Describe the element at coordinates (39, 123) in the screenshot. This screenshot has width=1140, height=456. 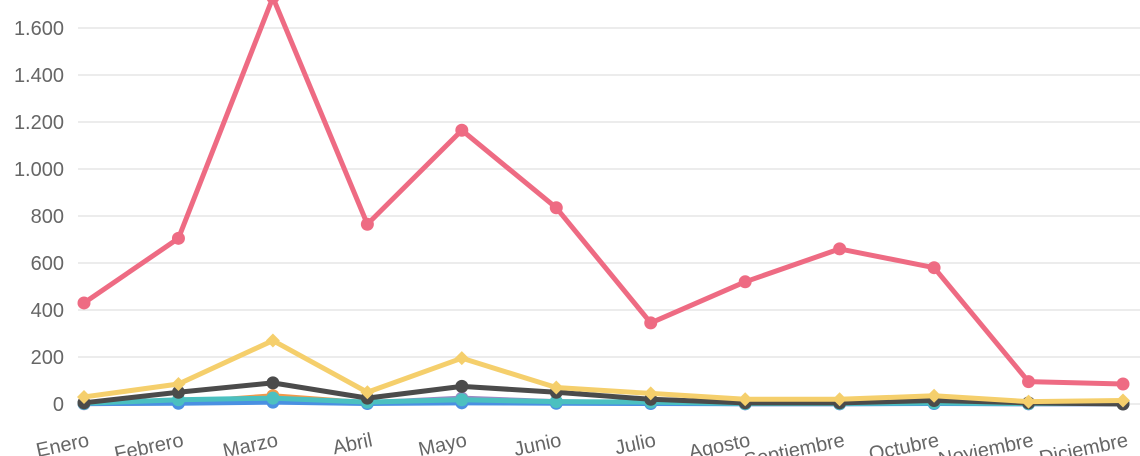
I see `y-tick-label: 1.200` at that location.